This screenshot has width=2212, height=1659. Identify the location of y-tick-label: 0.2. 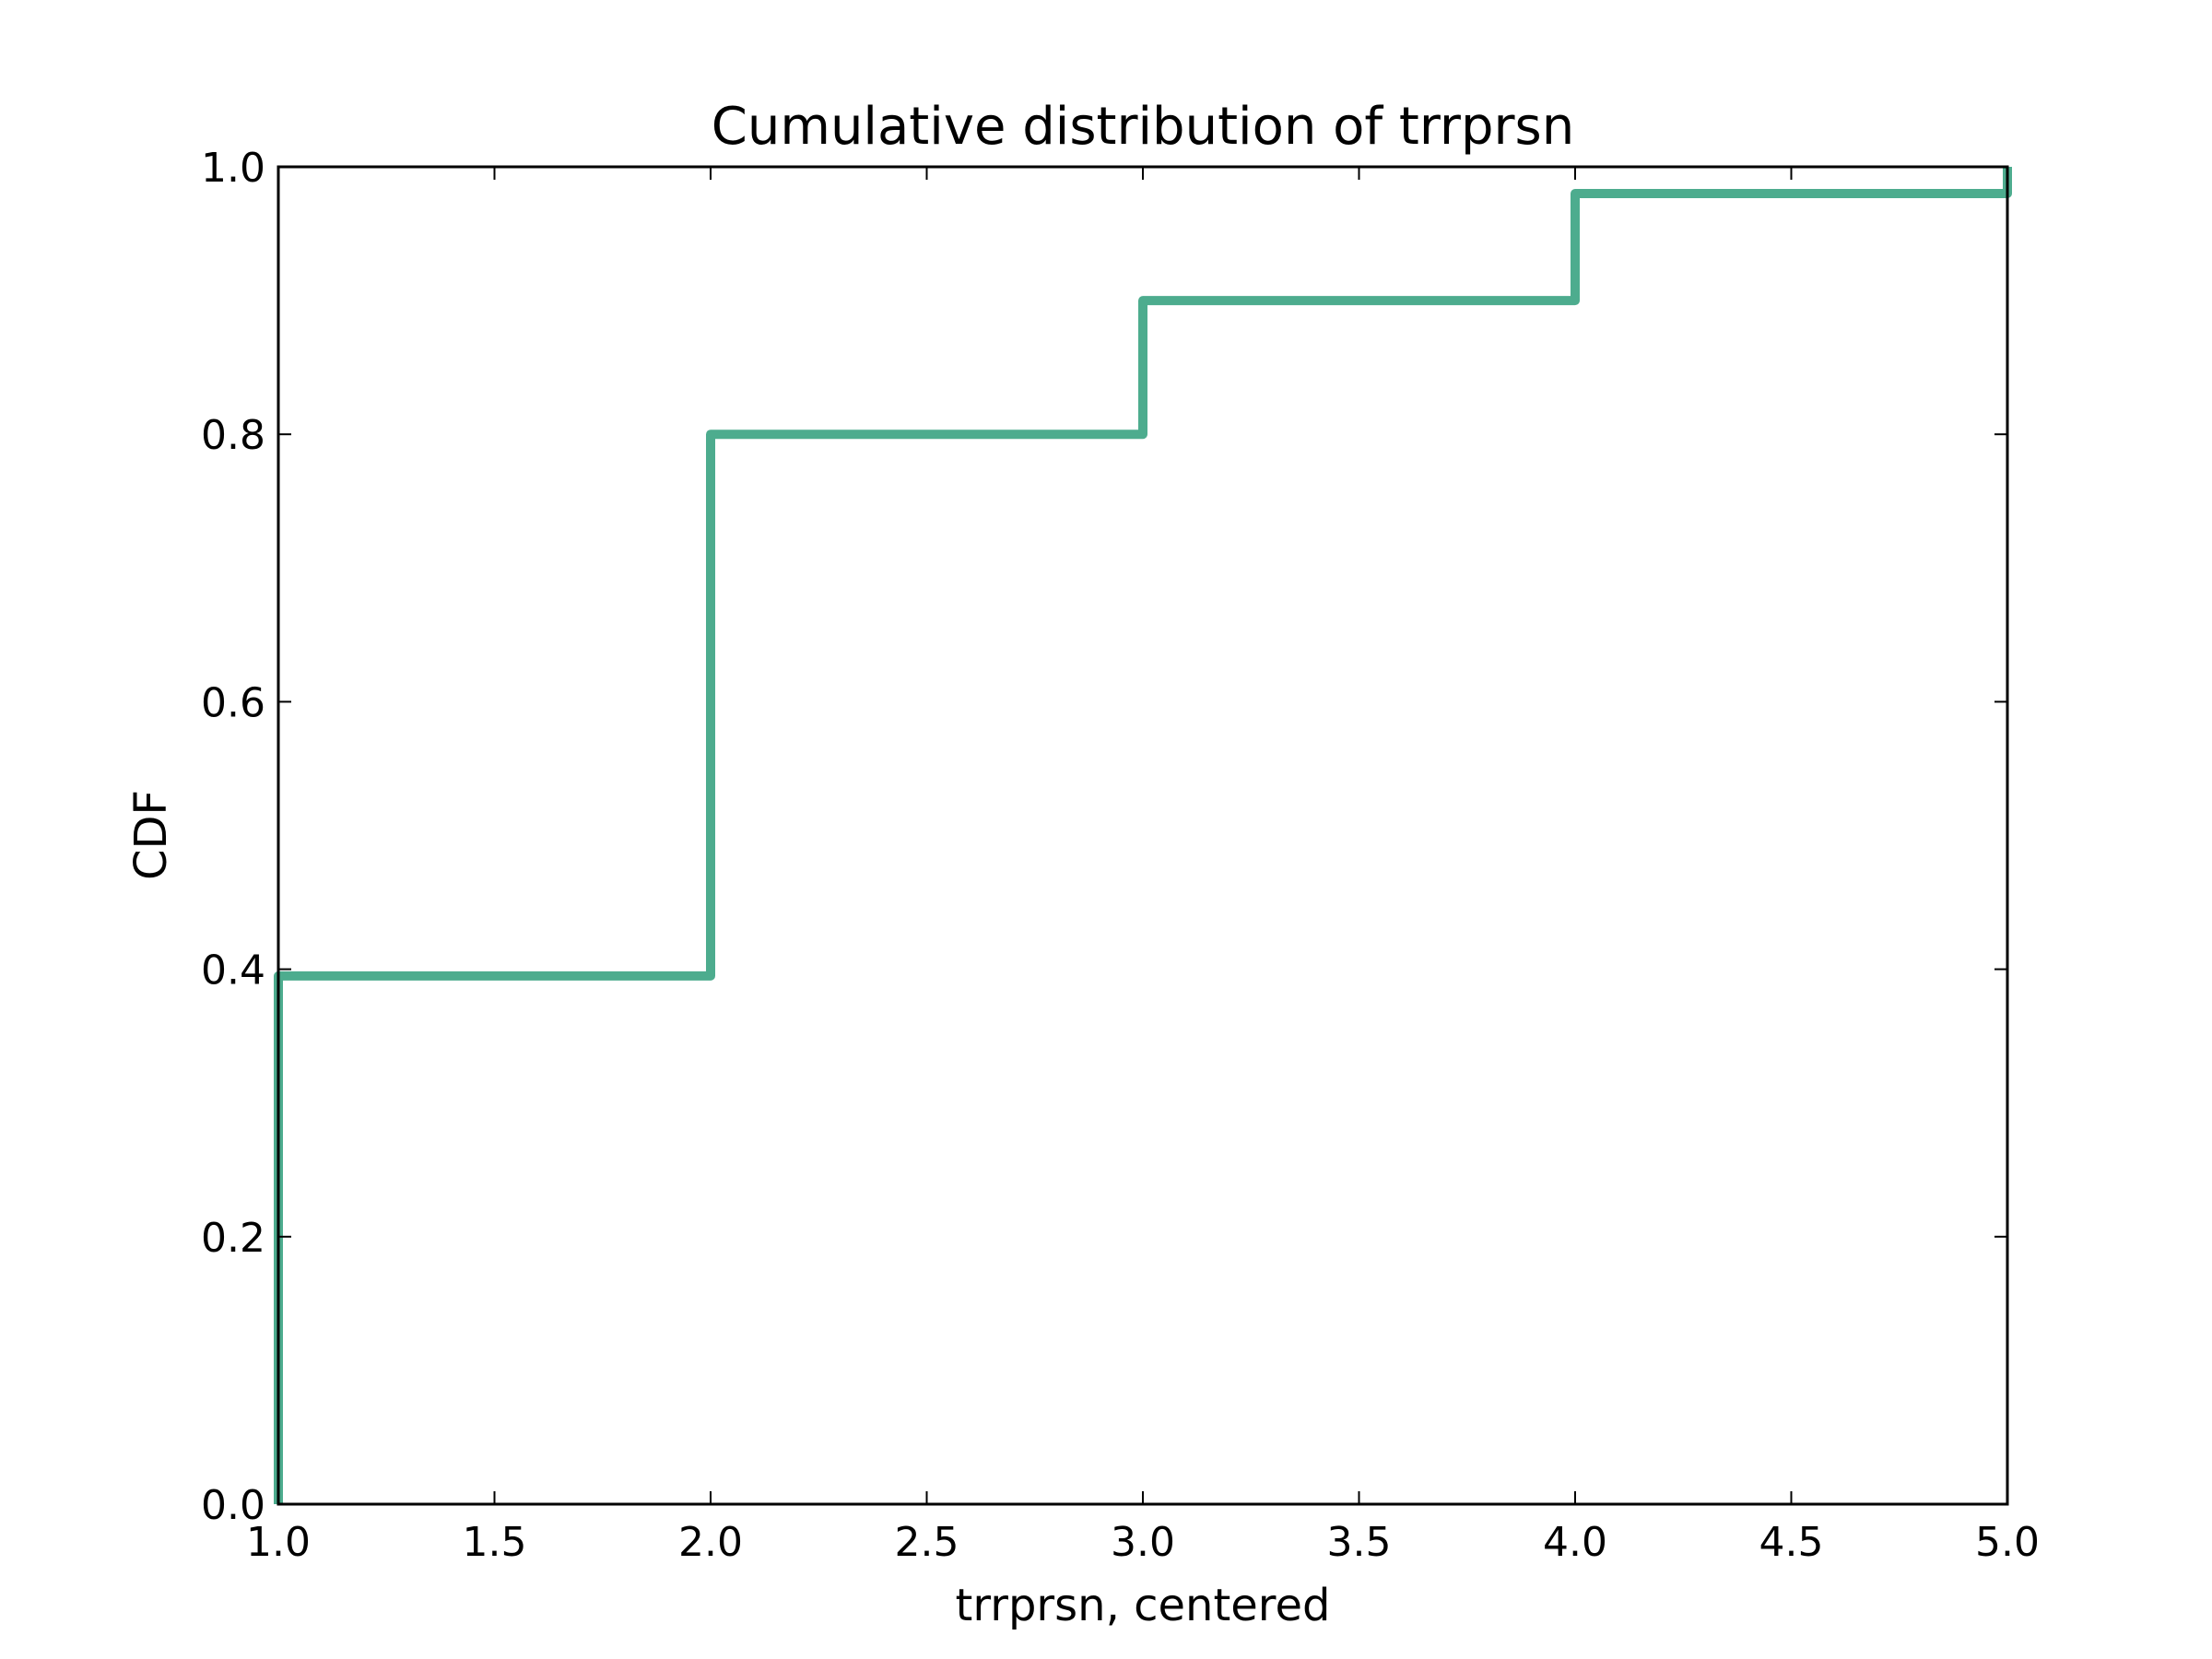
(233, 1238).